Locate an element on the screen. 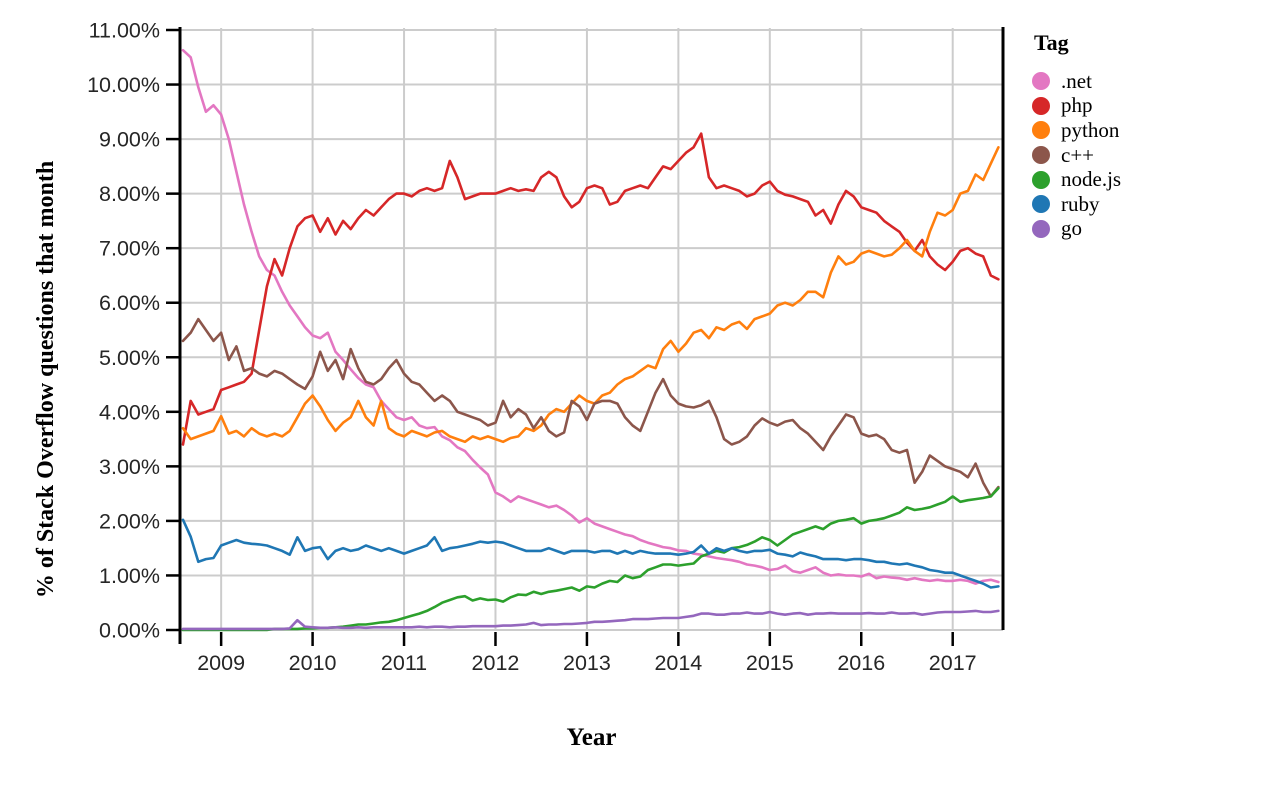  legend-label: python is located at coordinates (1090, 129).